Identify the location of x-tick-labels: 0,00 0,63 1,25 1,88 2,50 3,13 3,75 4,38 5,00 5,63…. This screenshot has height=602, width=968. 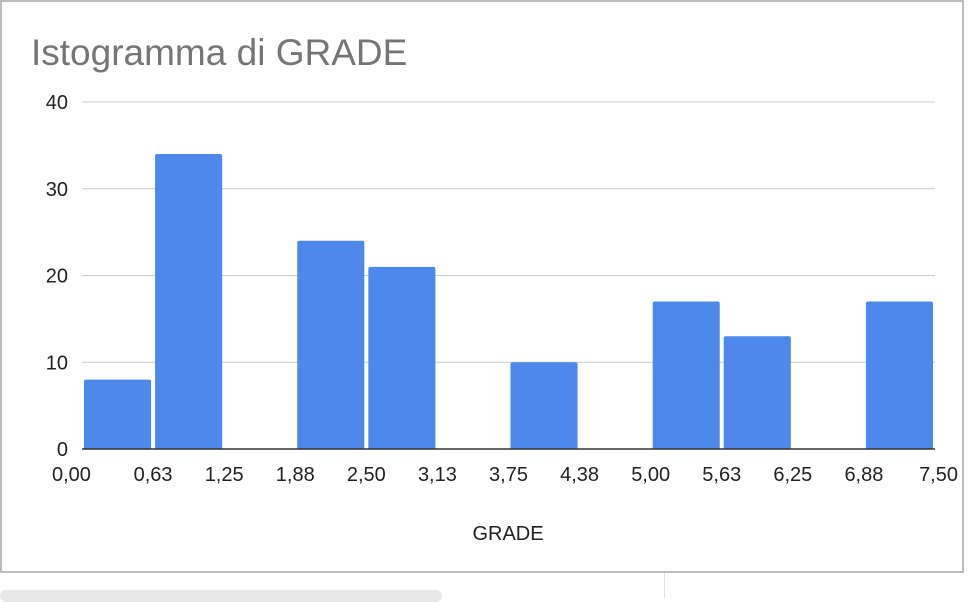
(505, 475).